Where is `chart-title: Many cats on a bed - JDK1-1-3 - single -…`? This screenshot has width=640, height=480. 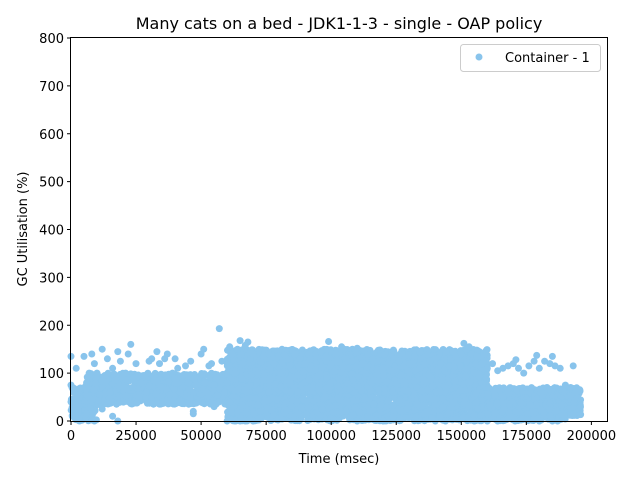 chart-title: Many cats on a bed - JDK1-1-3 - single -… is located at coordinates (339, 23).